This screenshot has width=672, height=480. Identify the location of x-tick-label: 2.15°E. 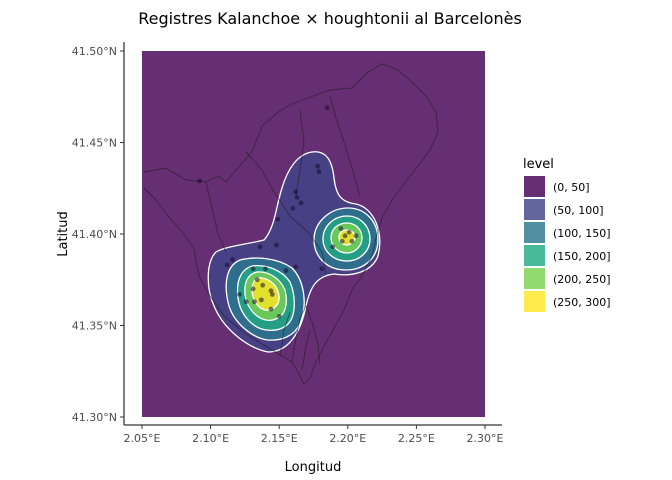
(279, 438).